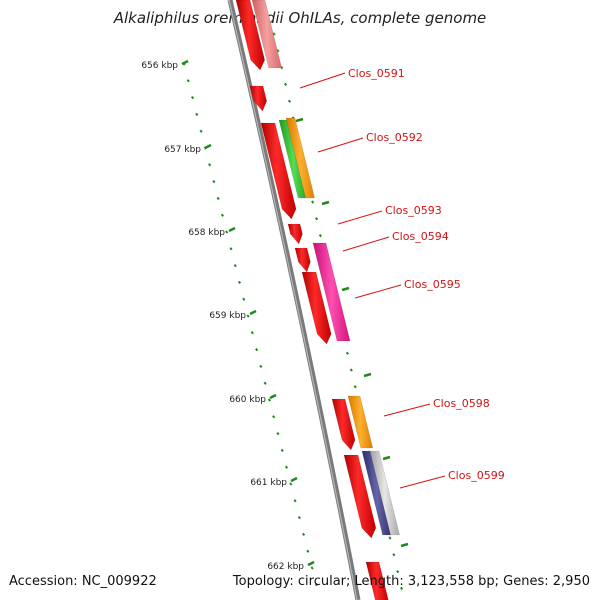 This screenshot has width=600, height=600. I want to click on gene-grey, so click(384, 493).